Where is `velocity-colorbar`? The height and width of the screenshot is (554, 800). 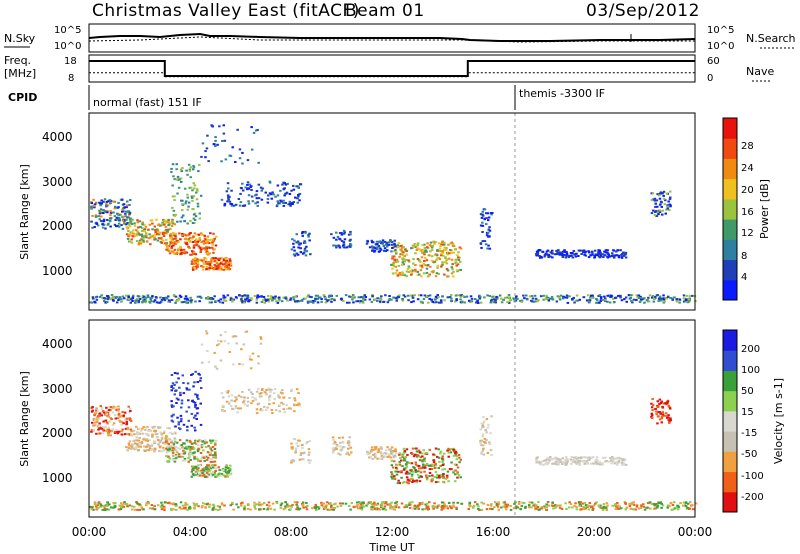 velocity-colorbar is located at coordinates (730, 421).